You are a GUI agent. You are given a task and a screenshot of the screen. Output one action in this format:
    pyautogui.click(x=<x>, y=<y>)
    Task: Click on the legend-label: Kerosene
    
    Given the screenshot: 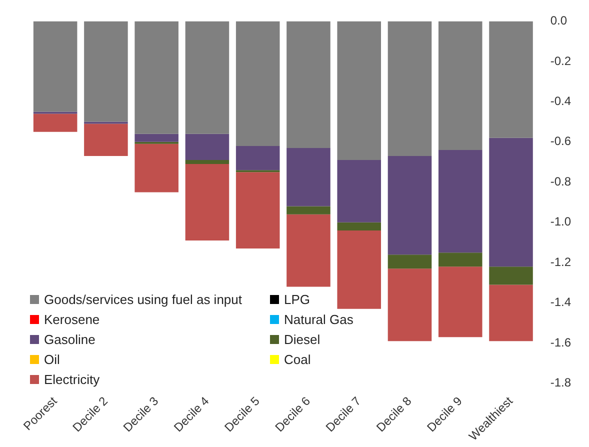 What is the action you would take?
    pyautogui.click(x=72, y=319)
    